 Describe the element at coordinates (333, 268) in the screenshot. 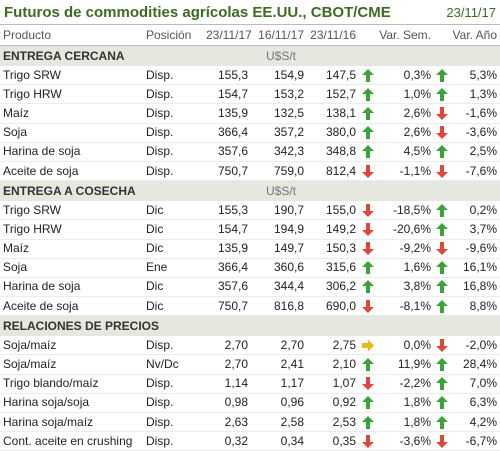

I see `cell-value: 315,6` at that location.